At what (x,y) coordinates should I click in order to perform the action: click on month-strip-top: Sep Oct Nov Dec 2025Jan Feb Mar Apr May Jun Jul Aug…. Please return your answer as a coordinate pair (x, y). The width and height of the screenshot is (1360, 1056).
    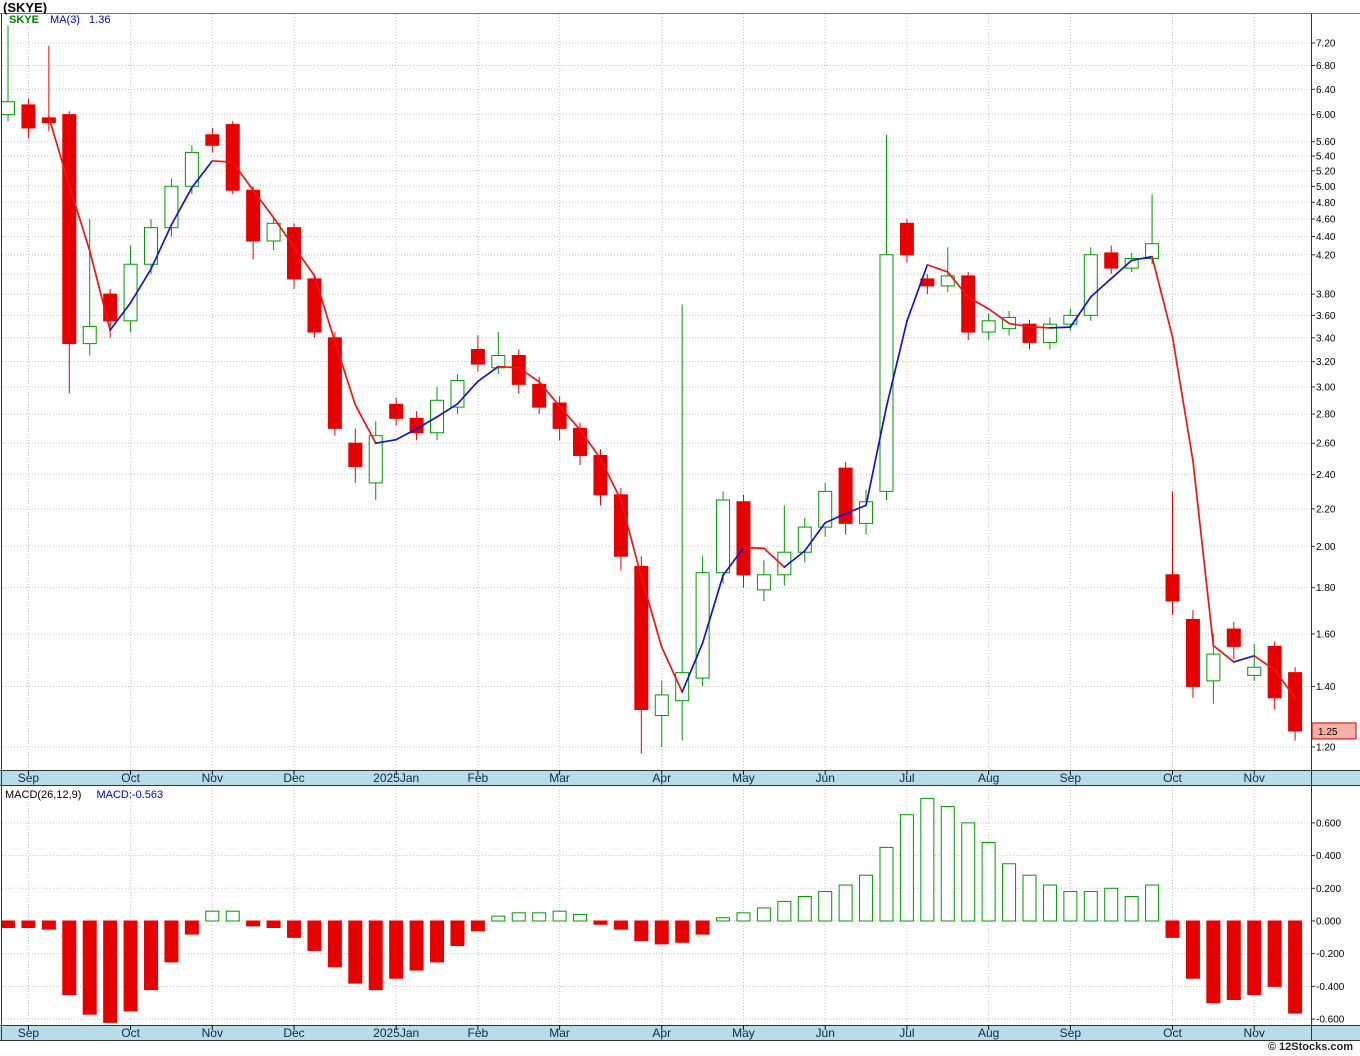
    Looking at the image, I should click on (680, 778).